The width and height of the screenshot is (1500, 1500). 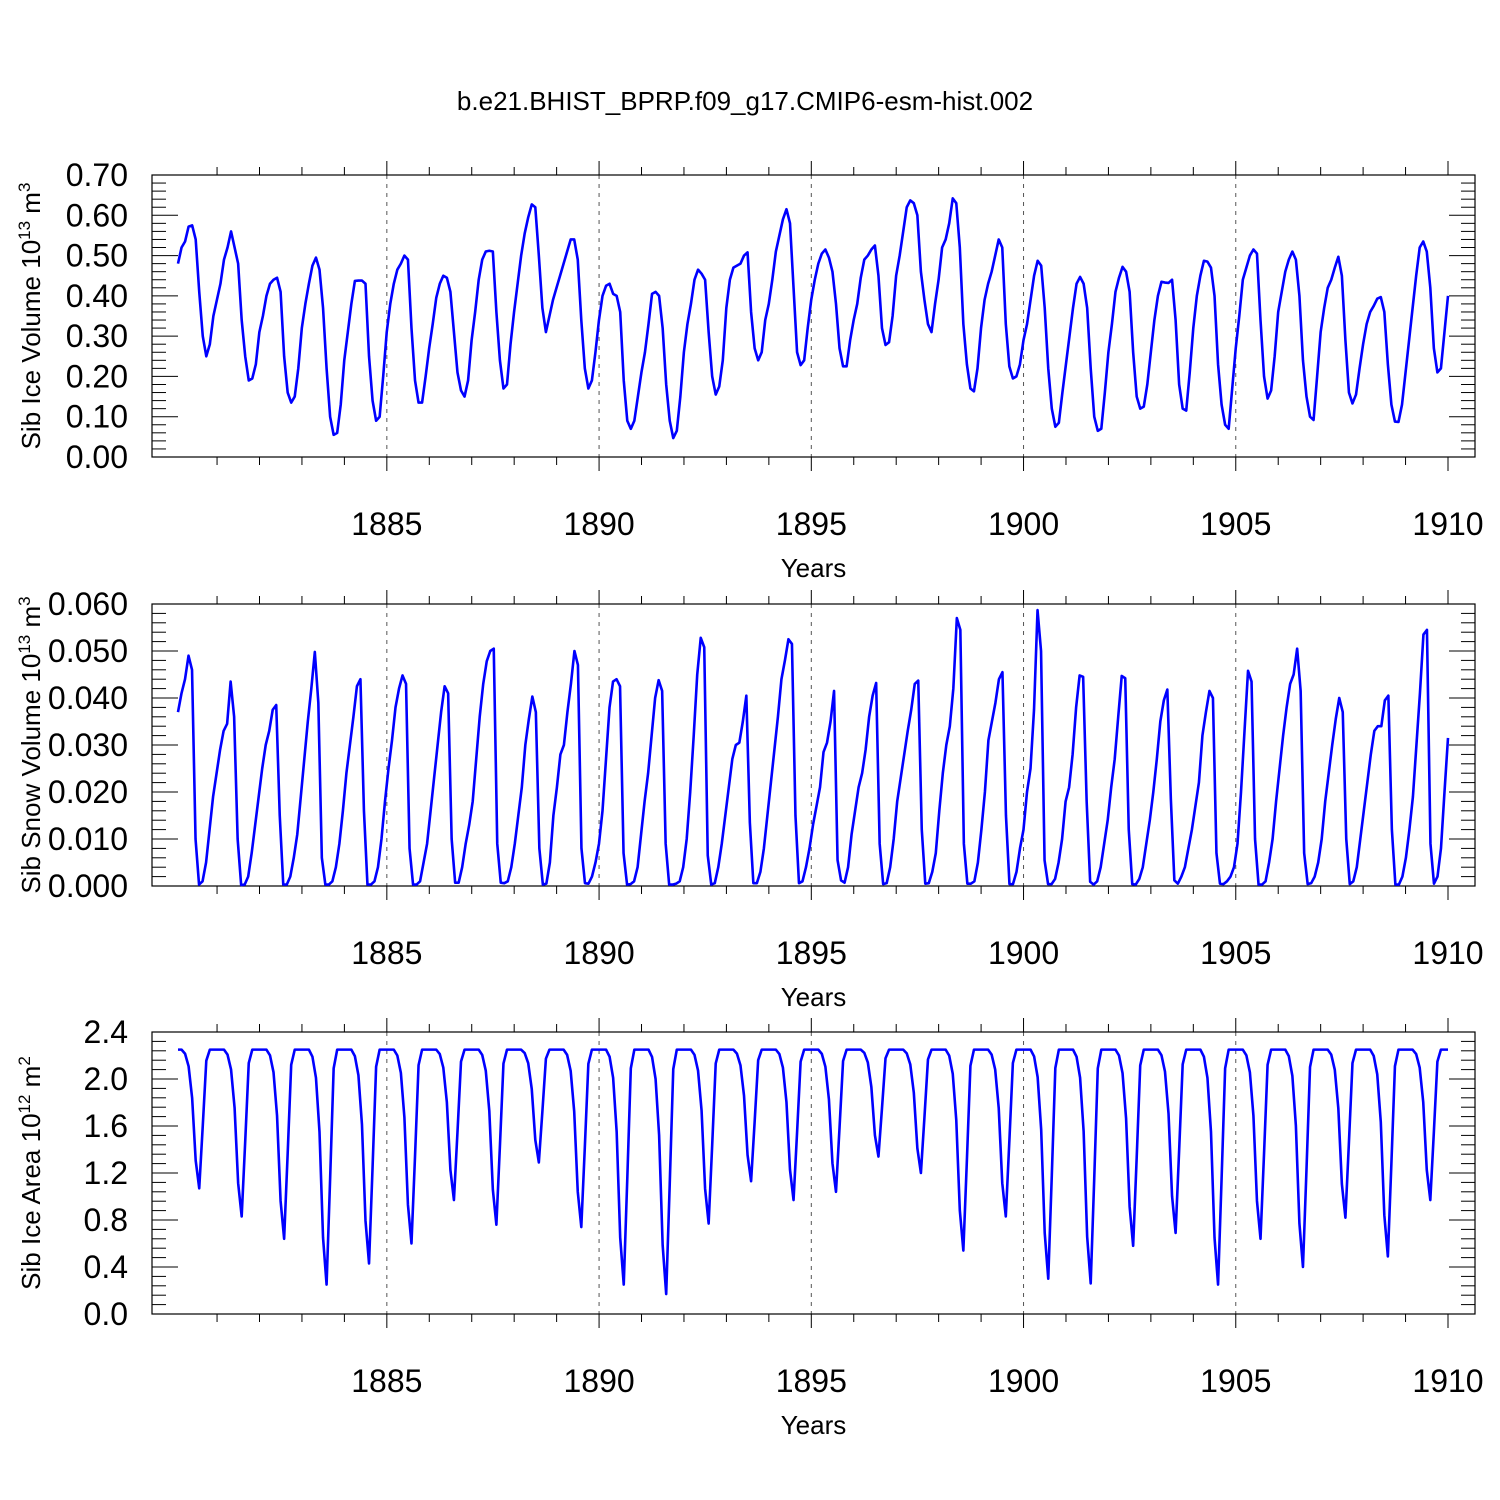 I want to click on y-tick-label: 0.010, so click(x=88, y=839).